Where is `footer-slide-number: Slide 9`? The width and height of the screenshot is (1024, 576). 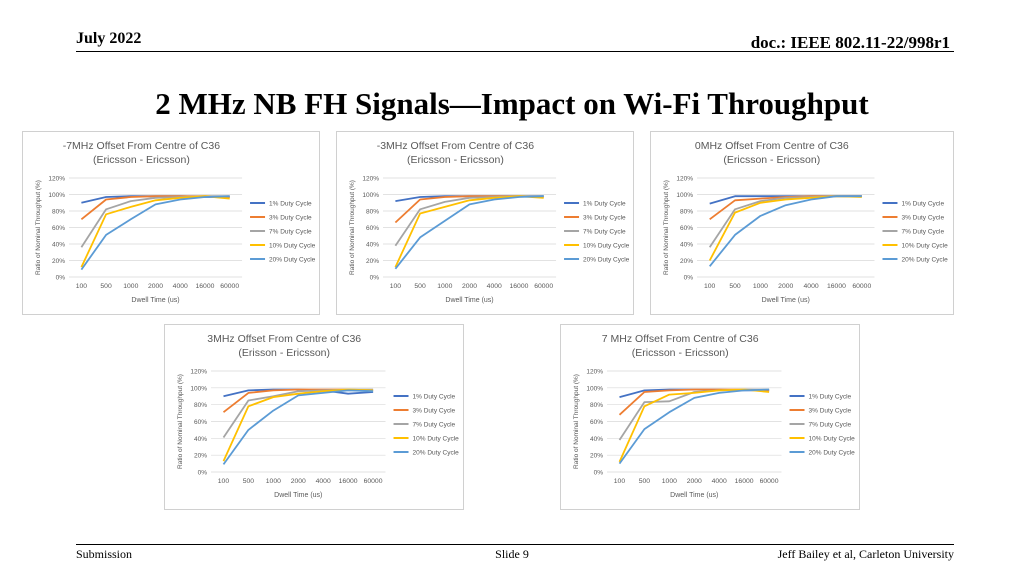
footer-slide-number: Slide 9 is located at coordinates (512, 554).